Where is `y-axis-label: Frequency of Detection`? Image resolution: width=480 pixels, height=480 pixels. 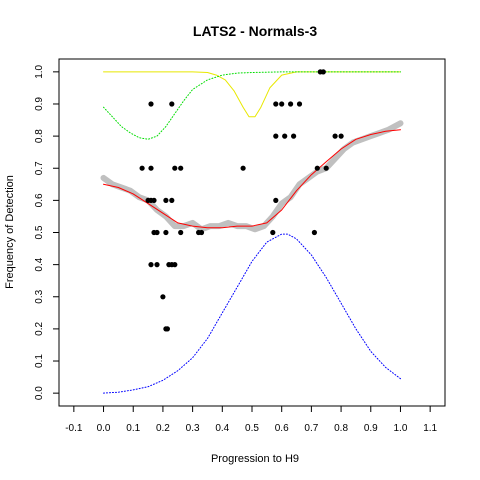 y-axis-label: Frequency of Detection is located at coordinates (10, 232).